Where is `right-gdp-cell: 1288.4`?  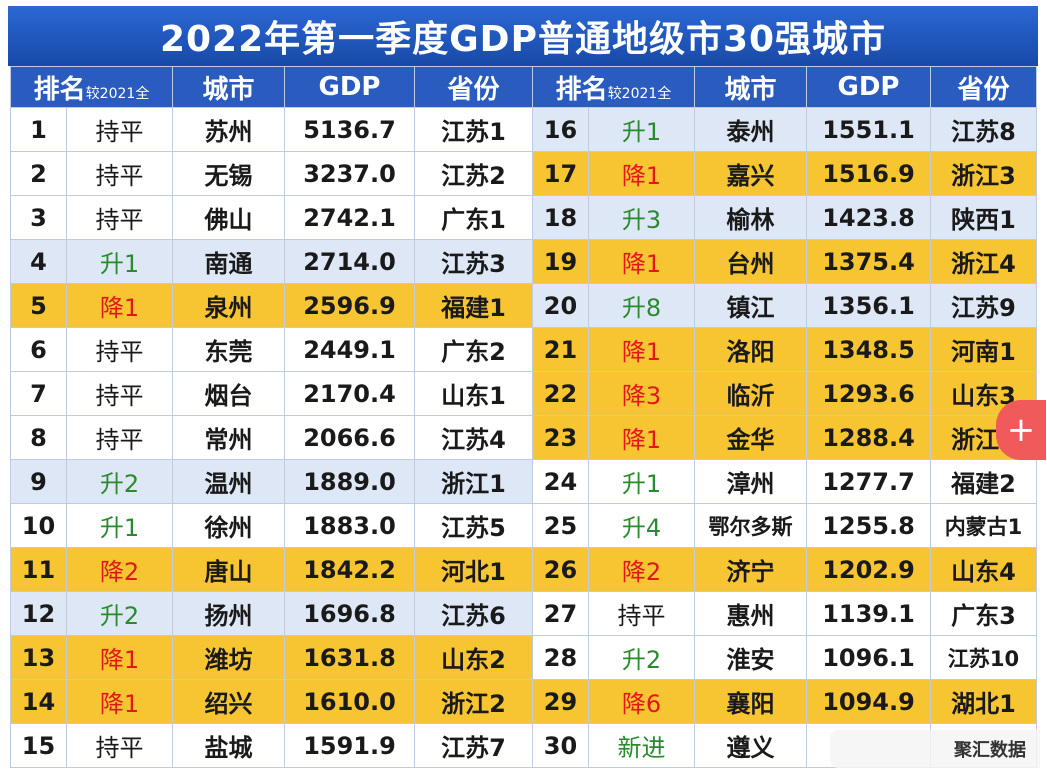
right-gdp-cell: 1288.4 is located at coordinates (868, 437).